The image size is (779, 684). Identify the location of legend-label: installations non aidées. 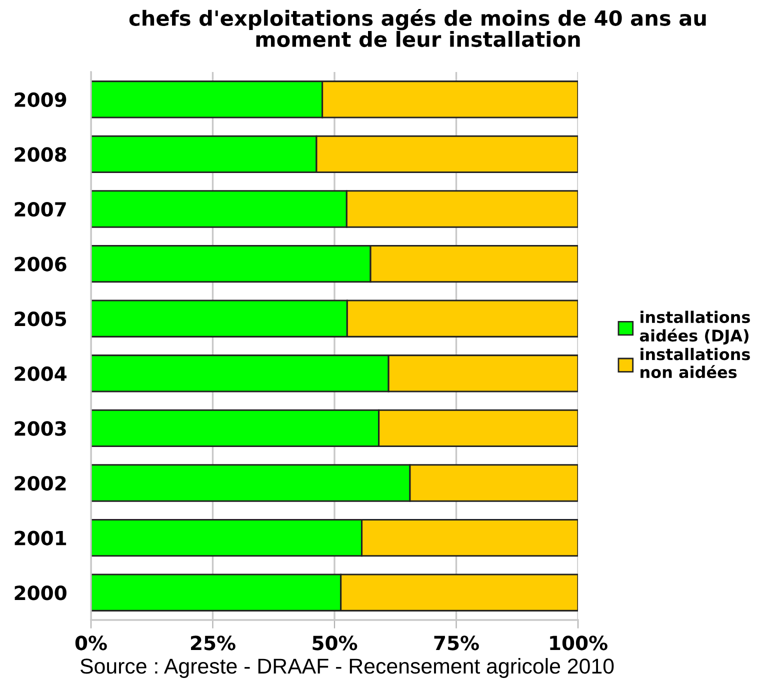
(695, 363).